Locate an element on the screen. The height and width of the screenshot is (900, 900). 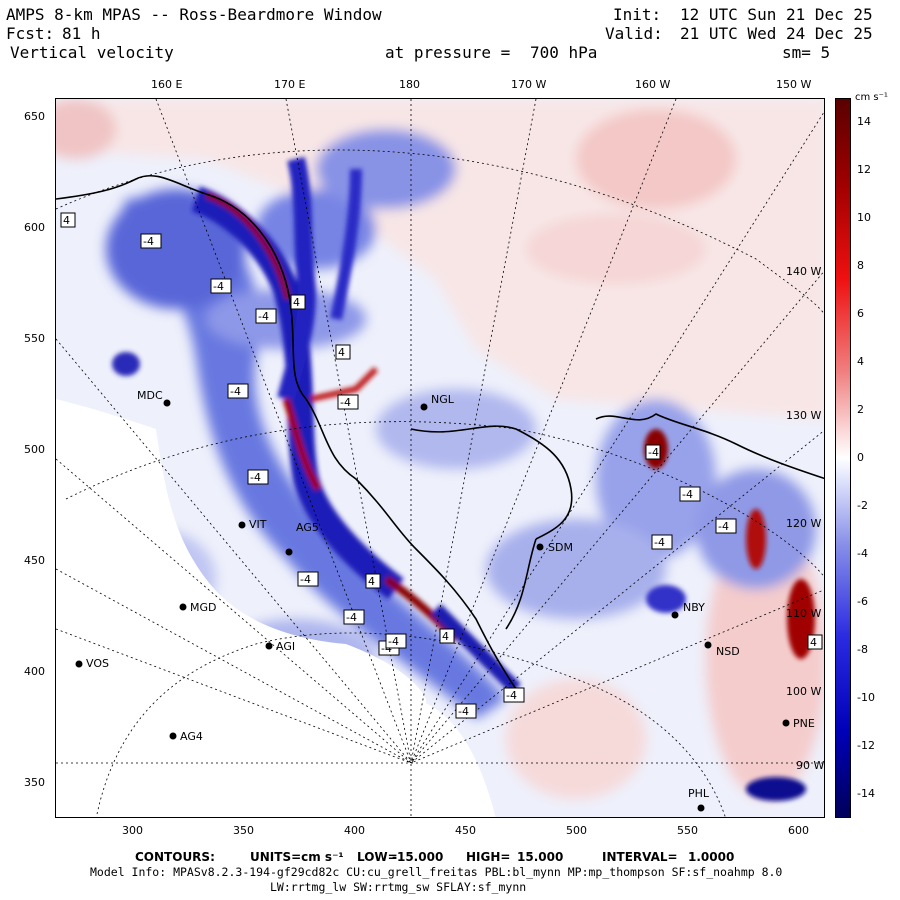
y-tick-500: 500 is located at coordinates (34, 449).